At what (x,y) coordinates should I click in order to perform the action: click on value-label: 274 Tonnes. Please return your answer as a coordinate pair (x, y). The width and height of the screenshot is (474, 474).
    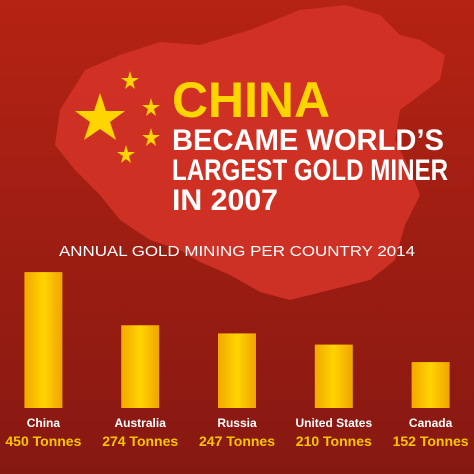
    Looking at the image, I should click on (140, 441).